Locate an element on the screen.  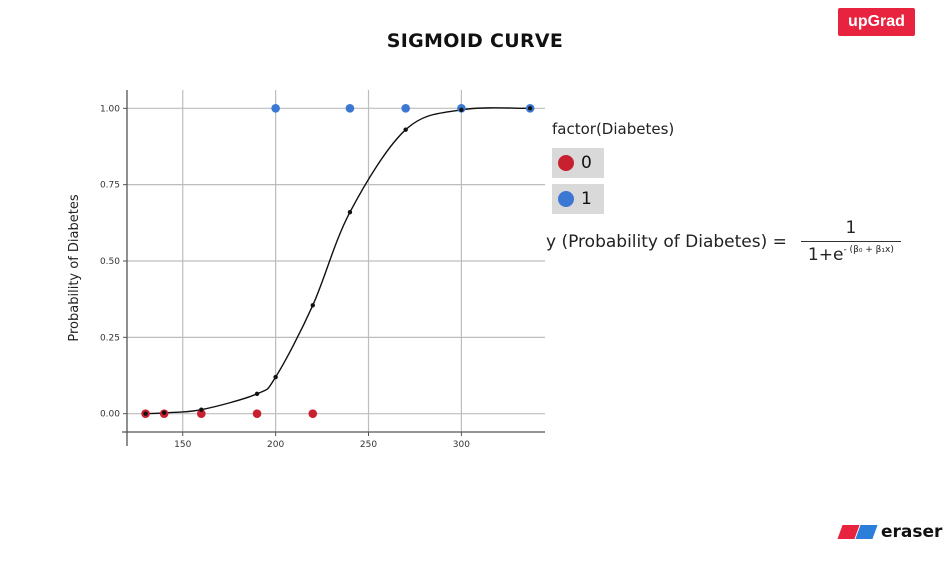
legend-title: factor(Diabetes) is located at coordinates (613, 129).